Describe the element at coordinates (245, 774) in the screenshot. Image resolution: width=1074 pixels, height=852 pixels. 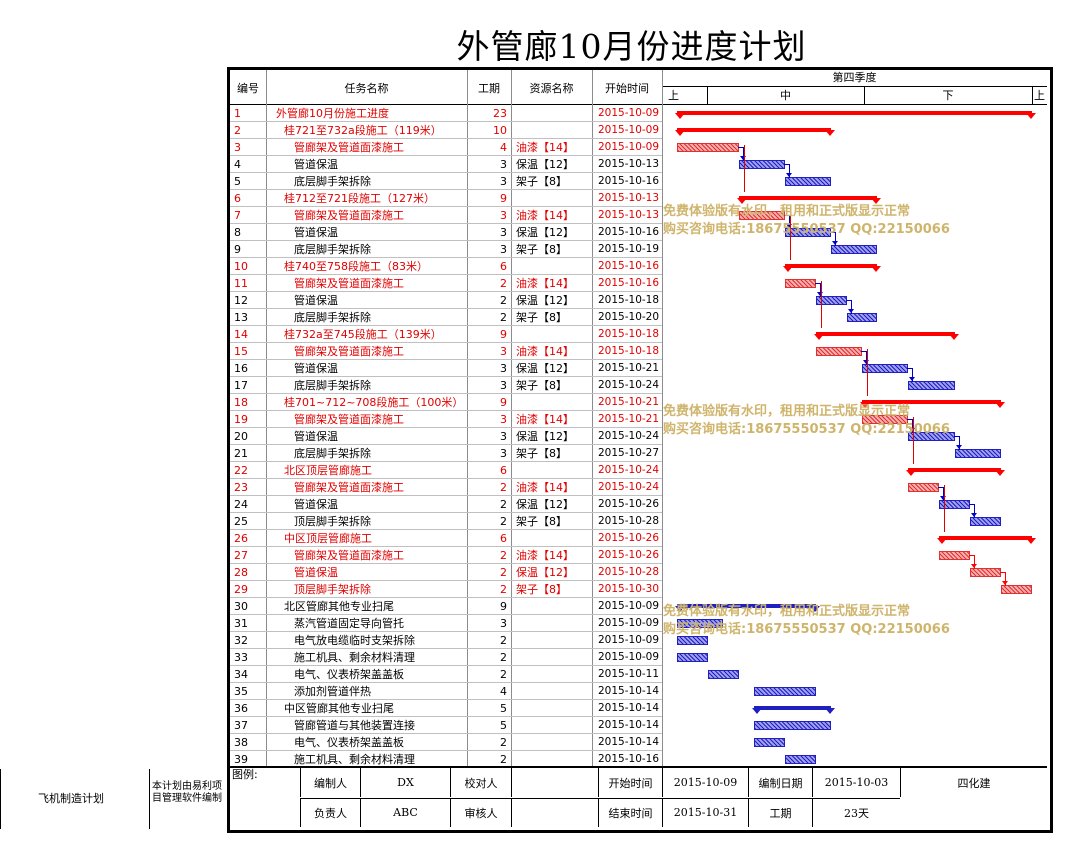
I see `legend-label: 图例:` at that location.